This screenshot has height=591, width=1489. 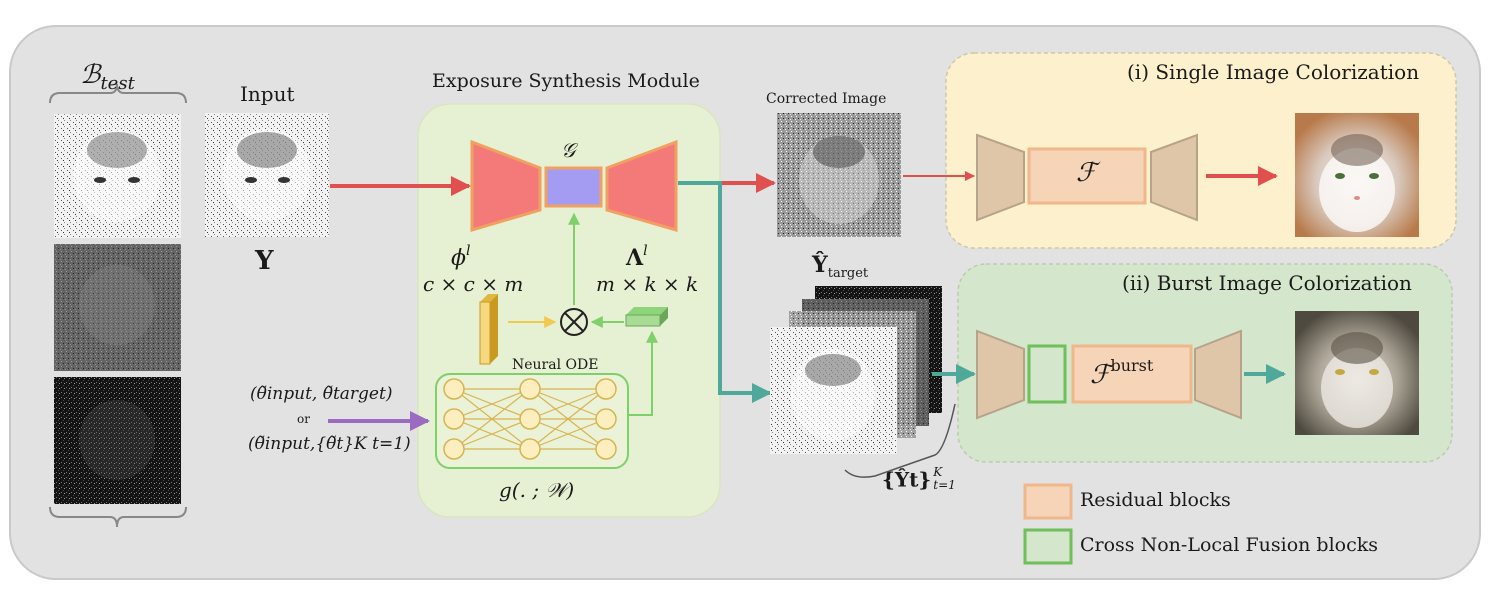 I want to click on encoder-block, so click(x=506, y=186).